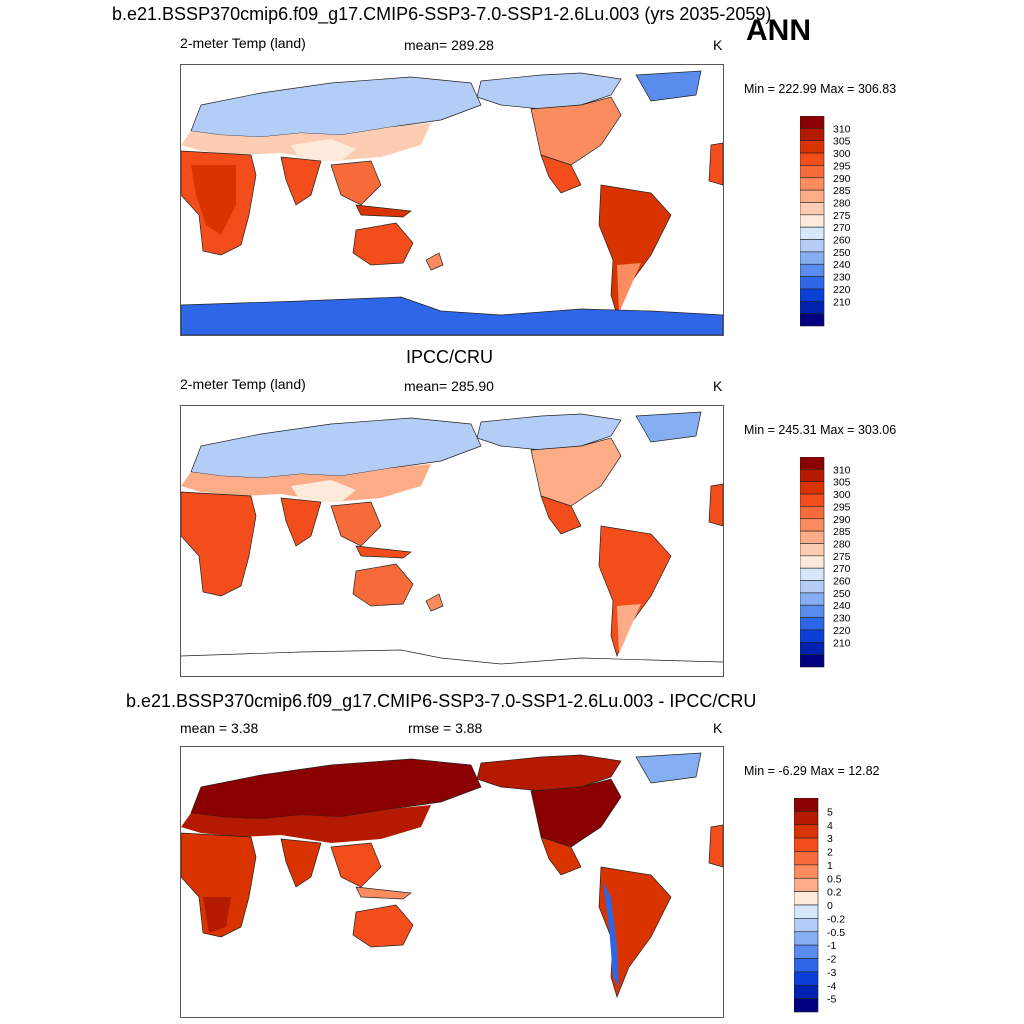 Image resolution: width=1024 pixels, height=1024 pixels. What do you see at coordinates (831, 986) in the screenshot?
I see `diff-colorbar-tick-label: -4` at bounding box center [831, 986].